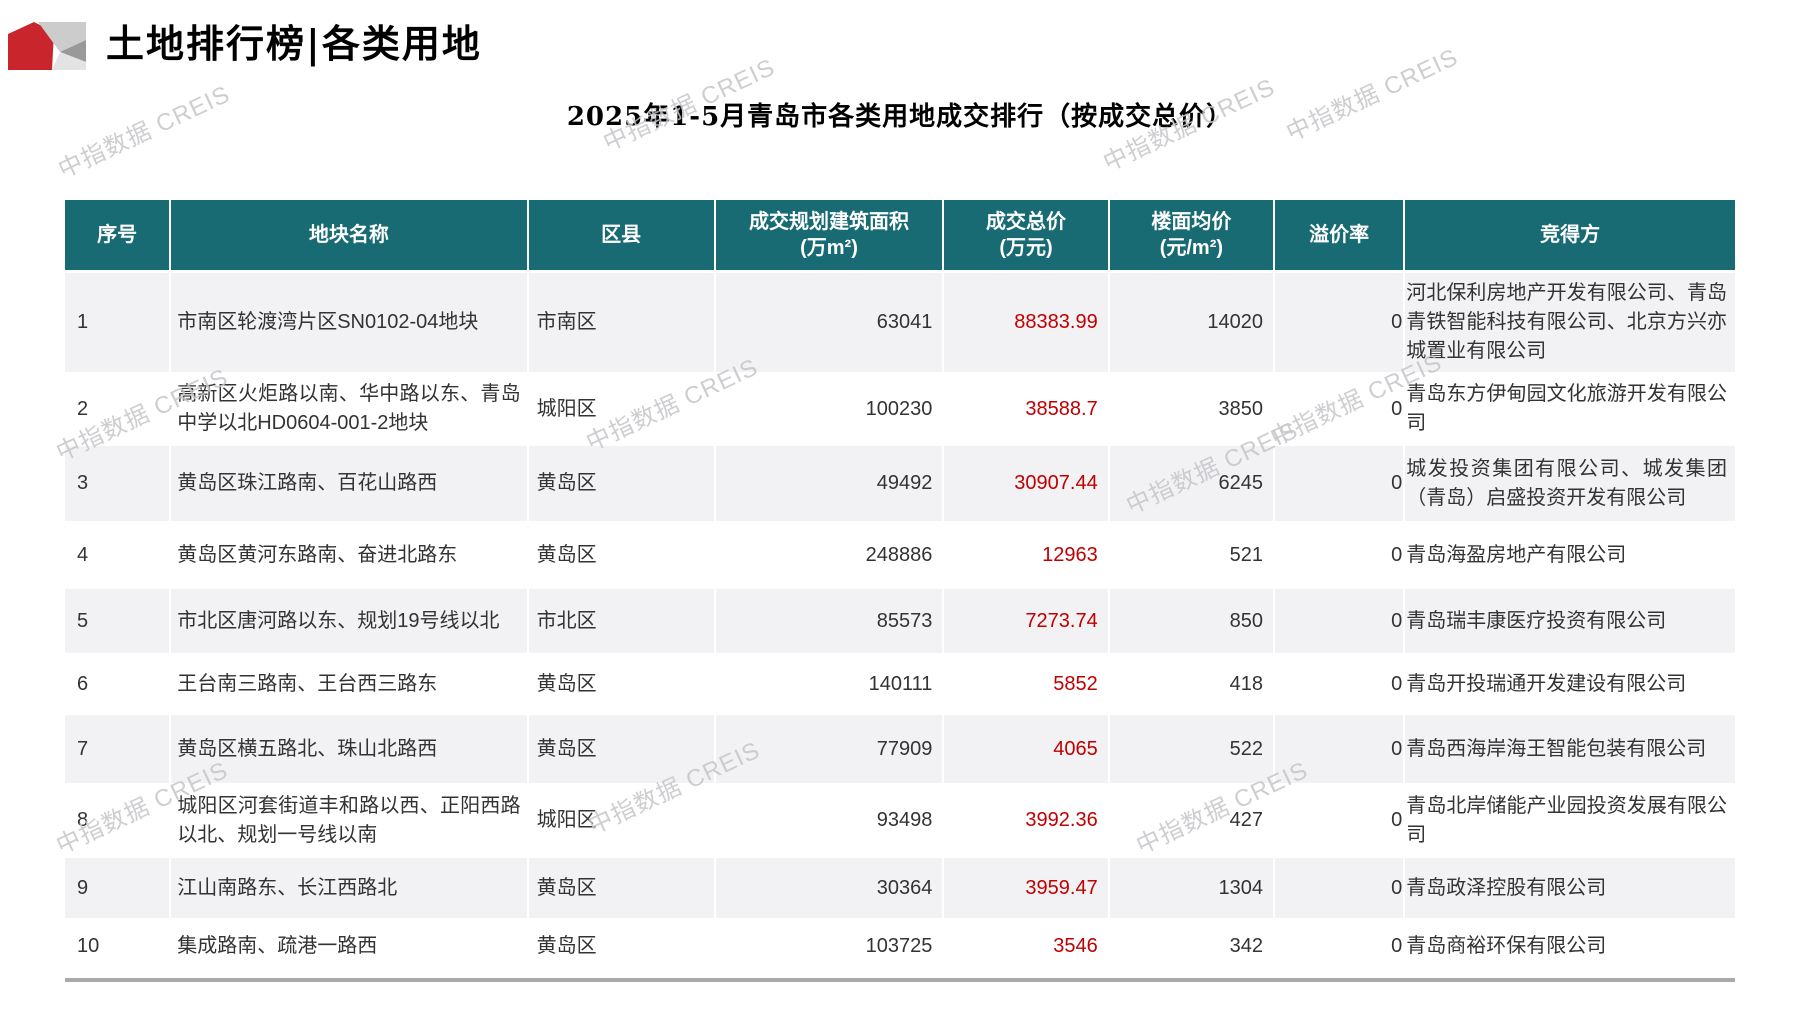  Describe the element at coordinates (118, 555) in the screenshot. I see `rank-cell: 4` at that location.